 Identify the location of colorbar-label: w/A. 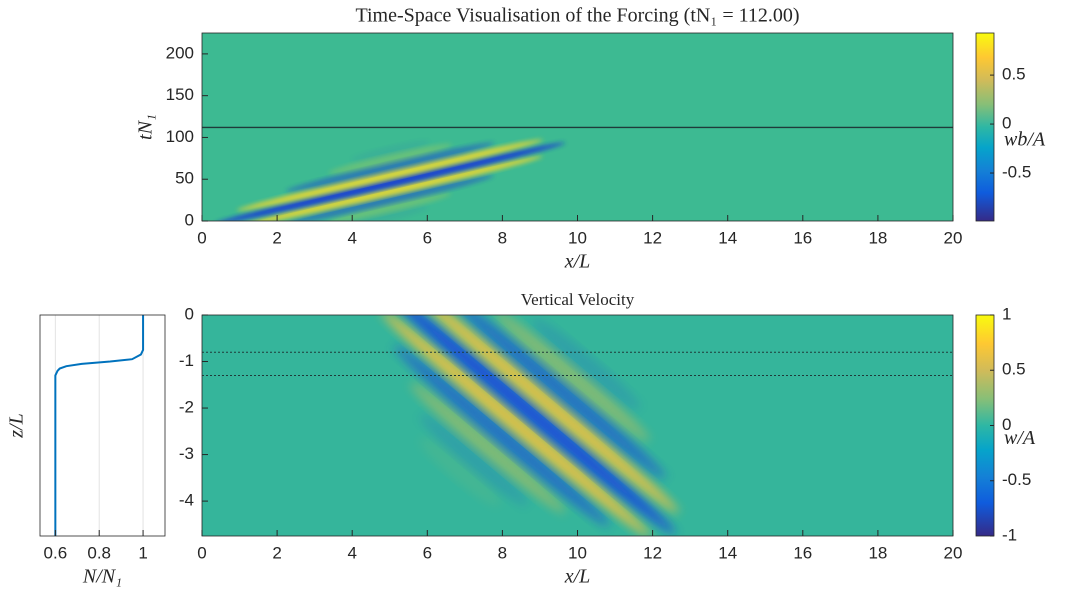
(1020, 438).